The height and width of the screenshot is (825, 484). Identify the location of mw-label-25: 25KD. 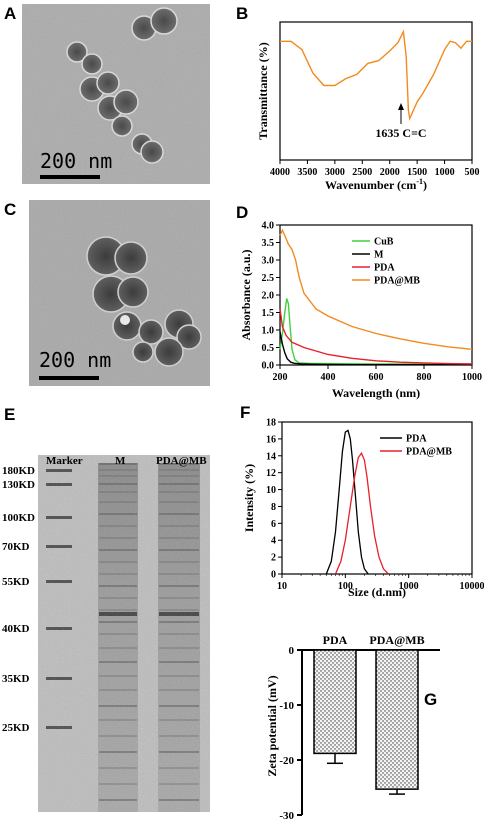
(16, 728).